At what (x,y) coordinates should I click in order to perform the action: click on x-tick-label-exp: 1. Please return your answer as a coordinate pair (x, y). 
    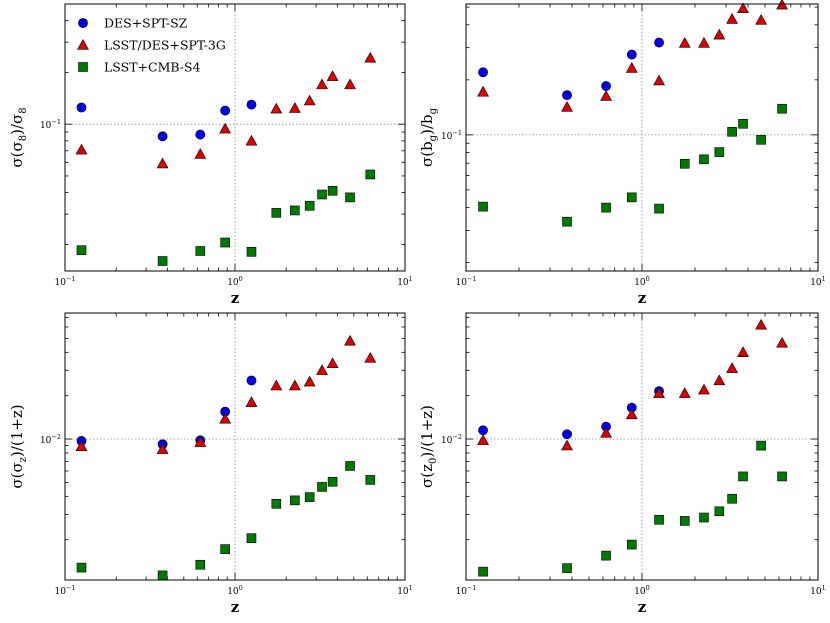
    Looking at the image, I should click on (824, 279).